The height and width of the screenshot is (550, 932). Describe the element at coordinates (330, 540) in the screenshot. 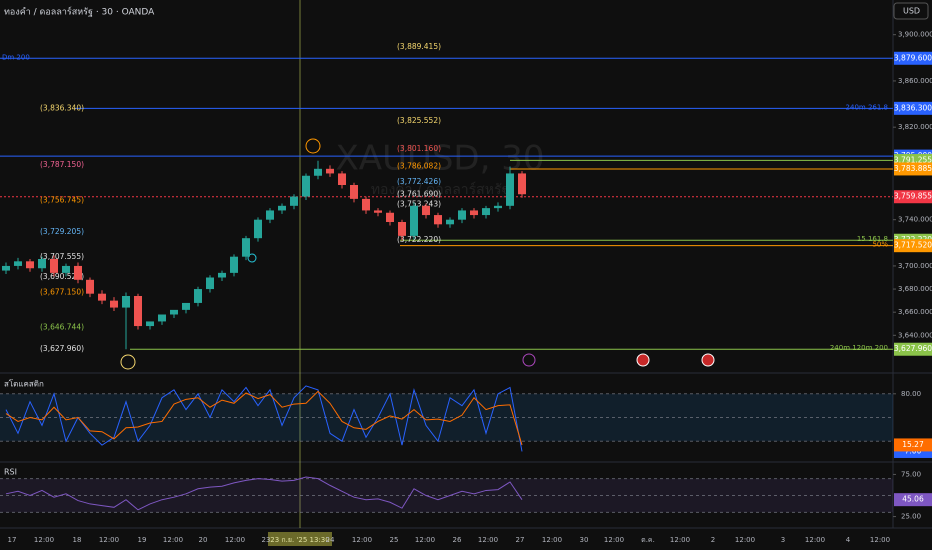

I see `x-tick-label: 24` at that location.